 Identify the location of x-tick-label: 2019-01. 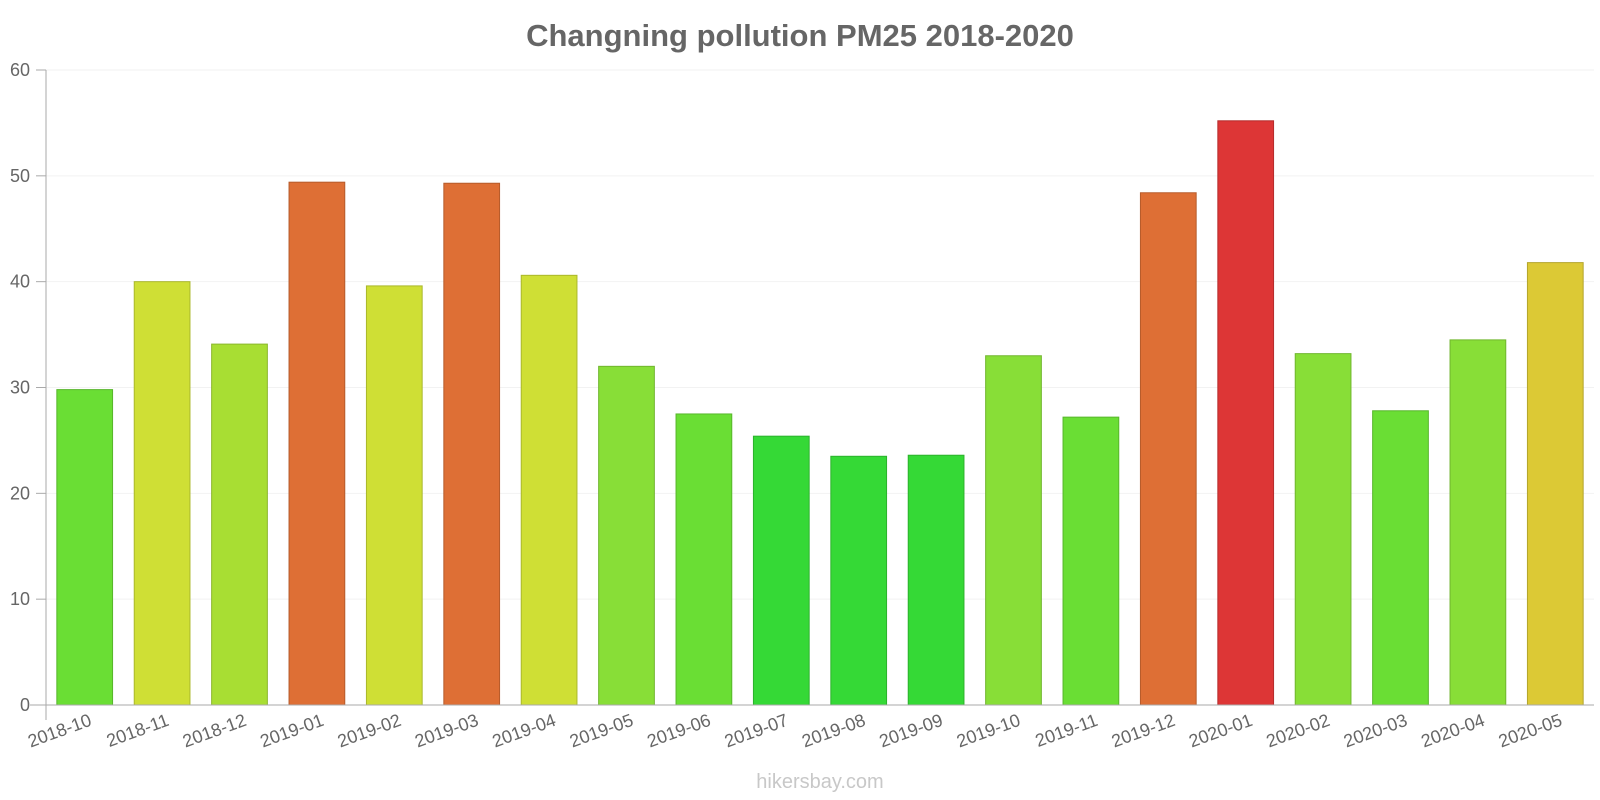
(291, 730).